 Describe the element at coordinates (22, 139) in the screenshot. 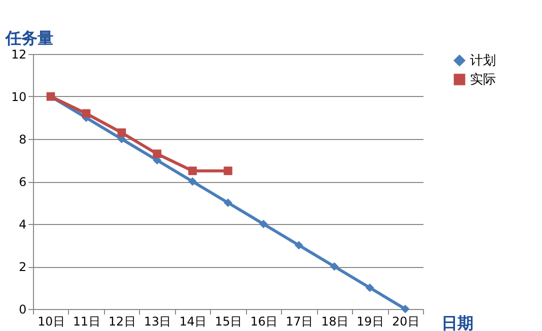

I see `y-tick-label: 8` at that location.